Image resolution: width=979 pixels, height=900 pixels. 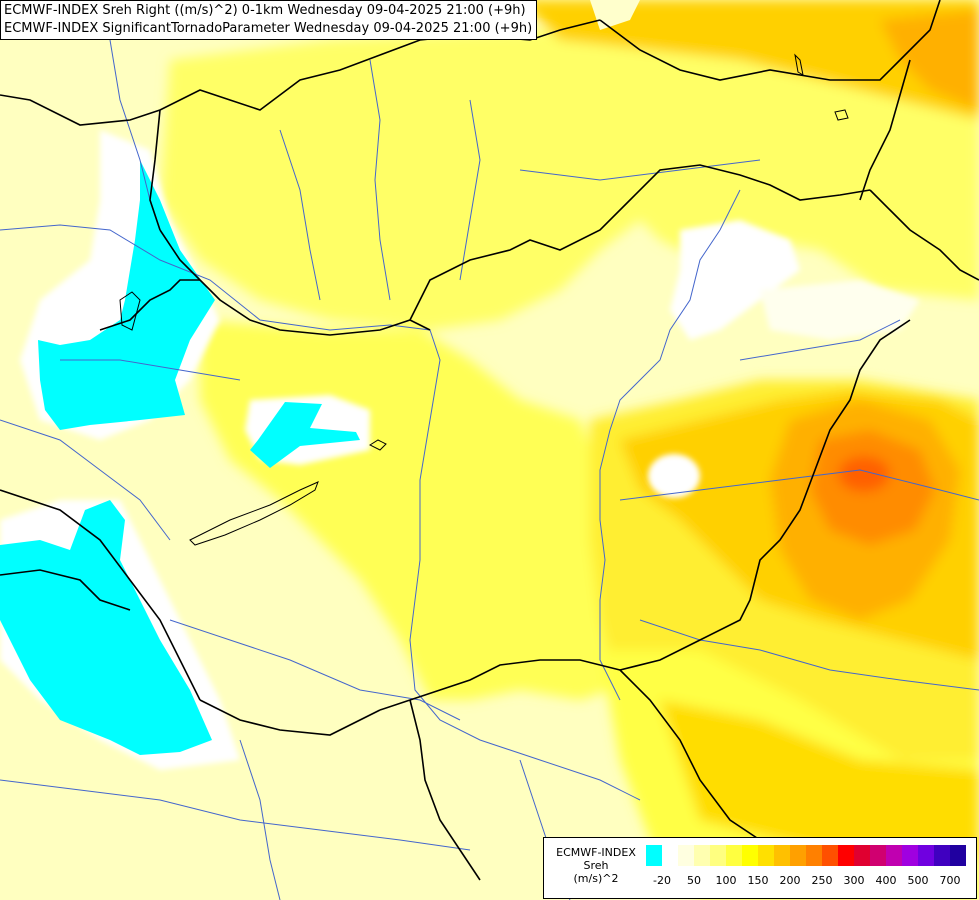 What do you see at coordinates (799, 65) in the screenshot?
I see `lake-north` at bounding box center [799, 65].